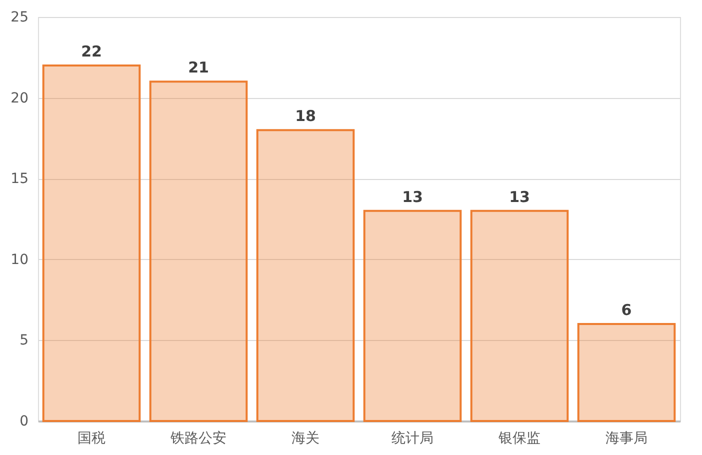 The height and width of the screenshot is (455, 702). Describe the element at coordinates (91, 51) in the screenshot. I see `data-label: 22` at that location.